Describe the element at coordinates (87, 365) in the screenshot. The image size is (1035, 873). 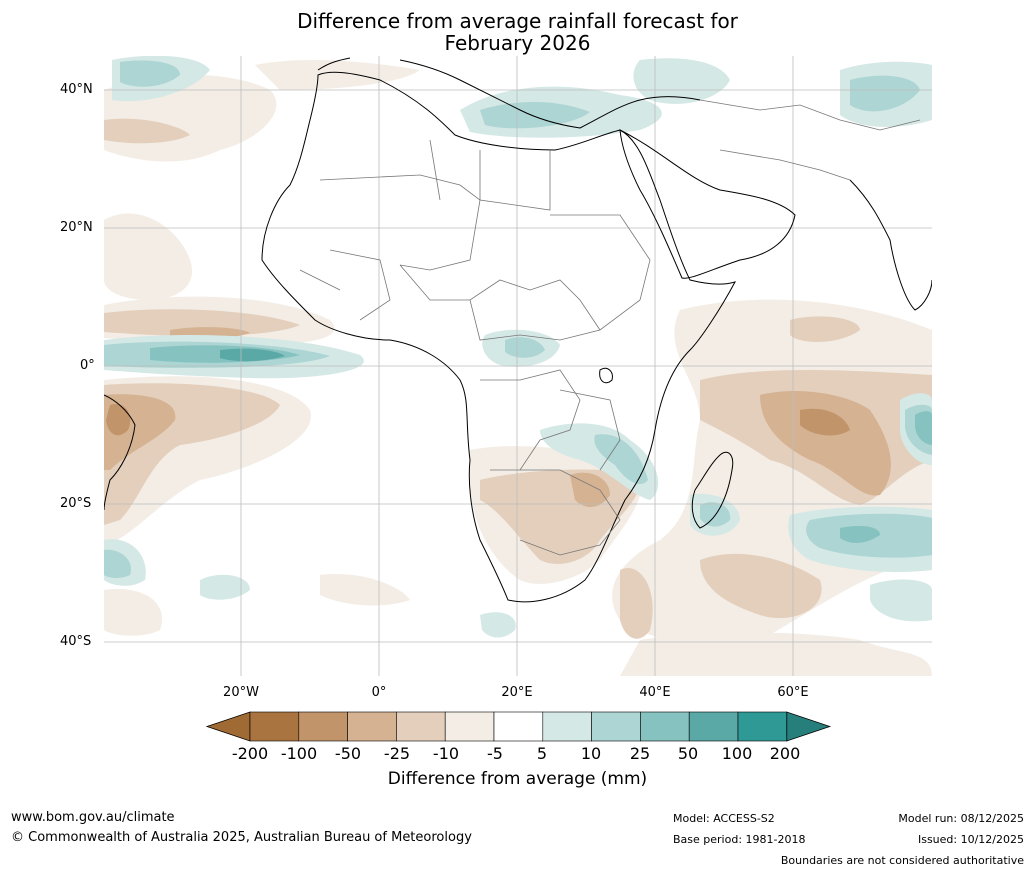
I see `lat-label-equator: 0°` at that location.